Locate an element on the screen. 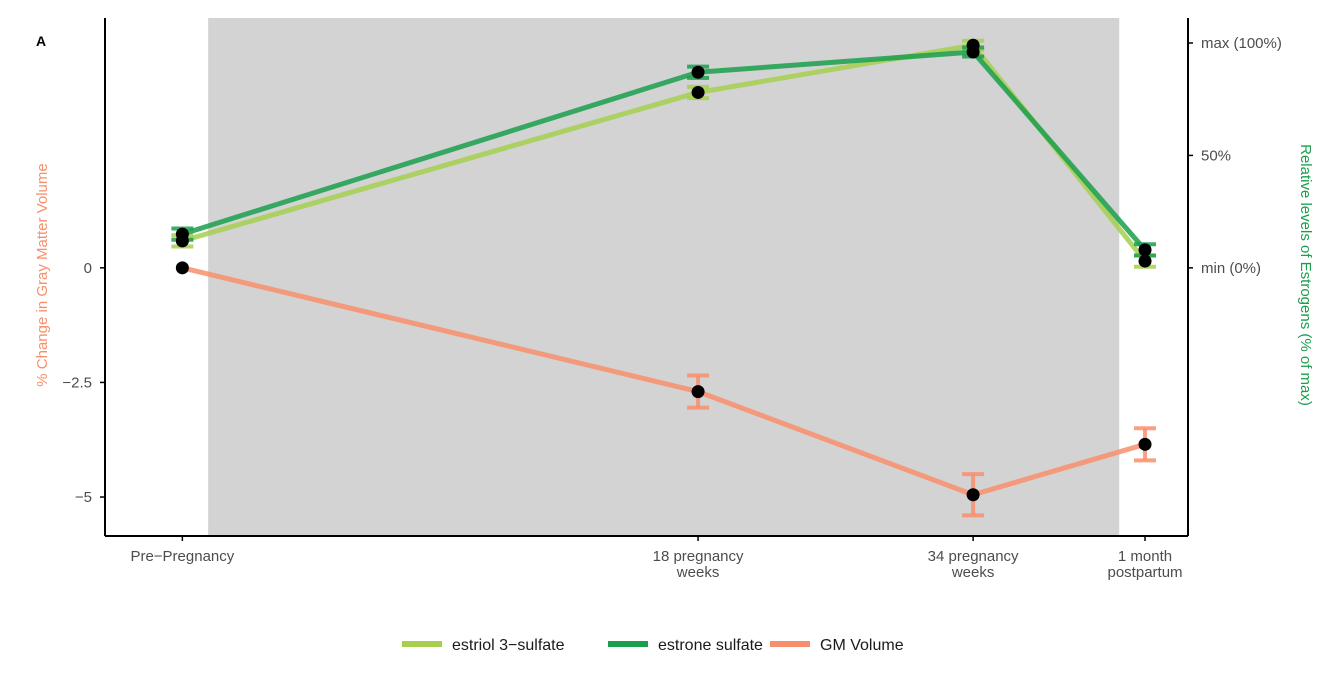 The height and width of the screenshot is (676, 1334). x-tick-label: 34 pregnancy is located at coordinates (973, 556).